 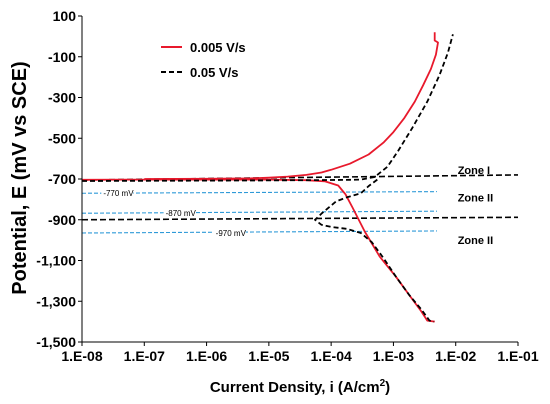 What do you see at coordinates (393, 356) in the screenshot?
I see `x-tick-label: 1.E-03` at bounding box center [393, 356].